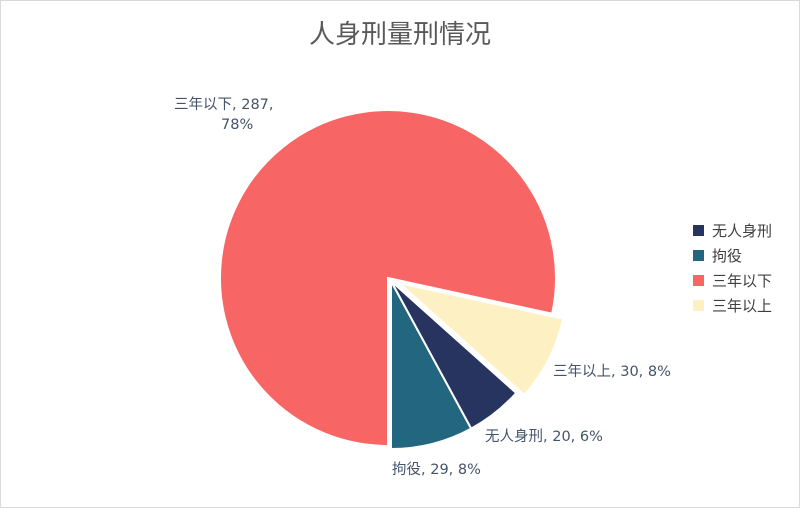 The image size is (800, 508). I want to click on chart-title: 人身刑量刑情况, so click(399, 35).